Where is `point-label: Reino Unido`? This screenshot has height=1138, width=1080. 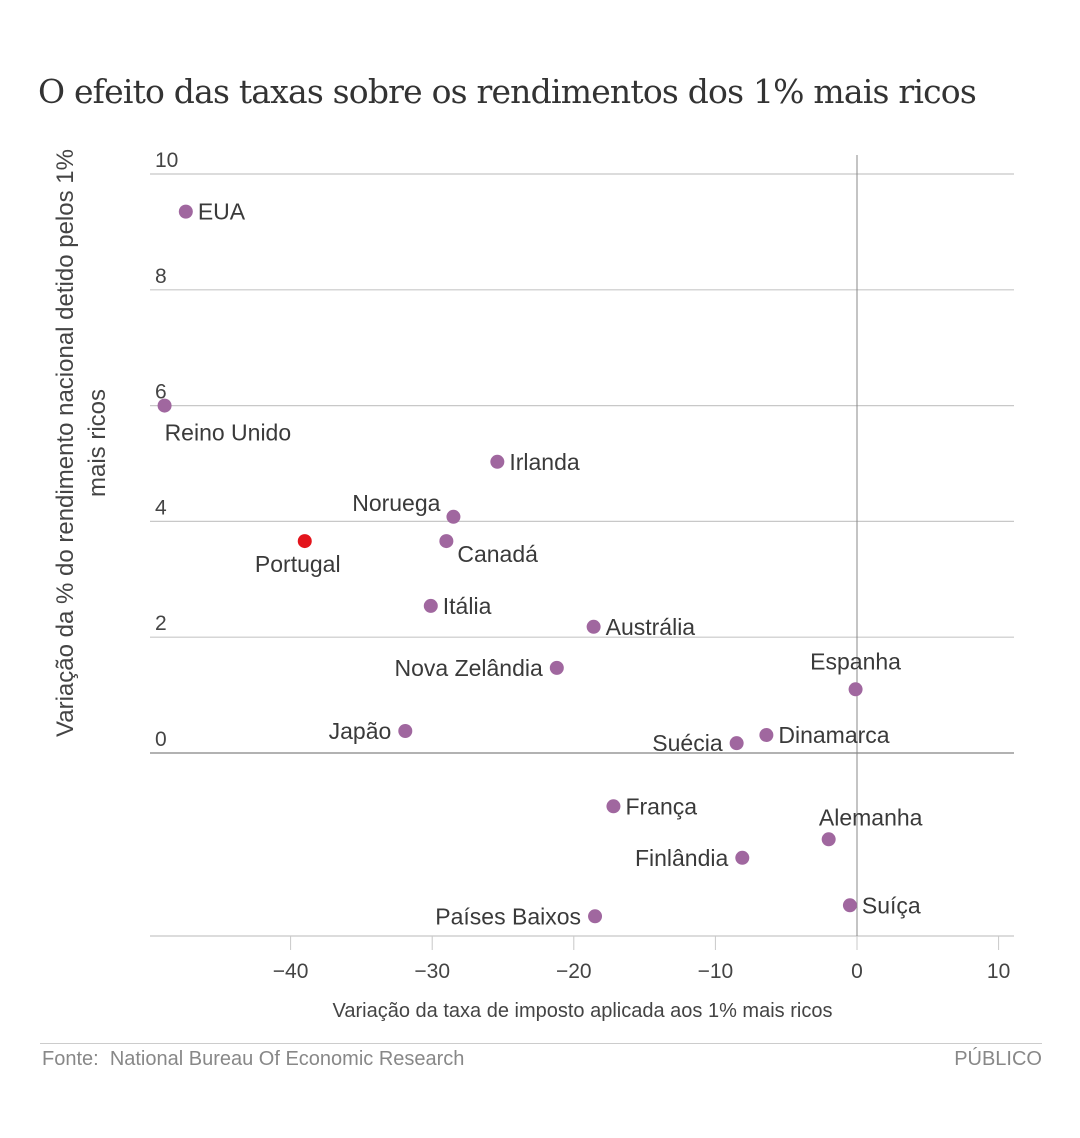
point-label: Reino Unido is located at coordinates (228, 433).